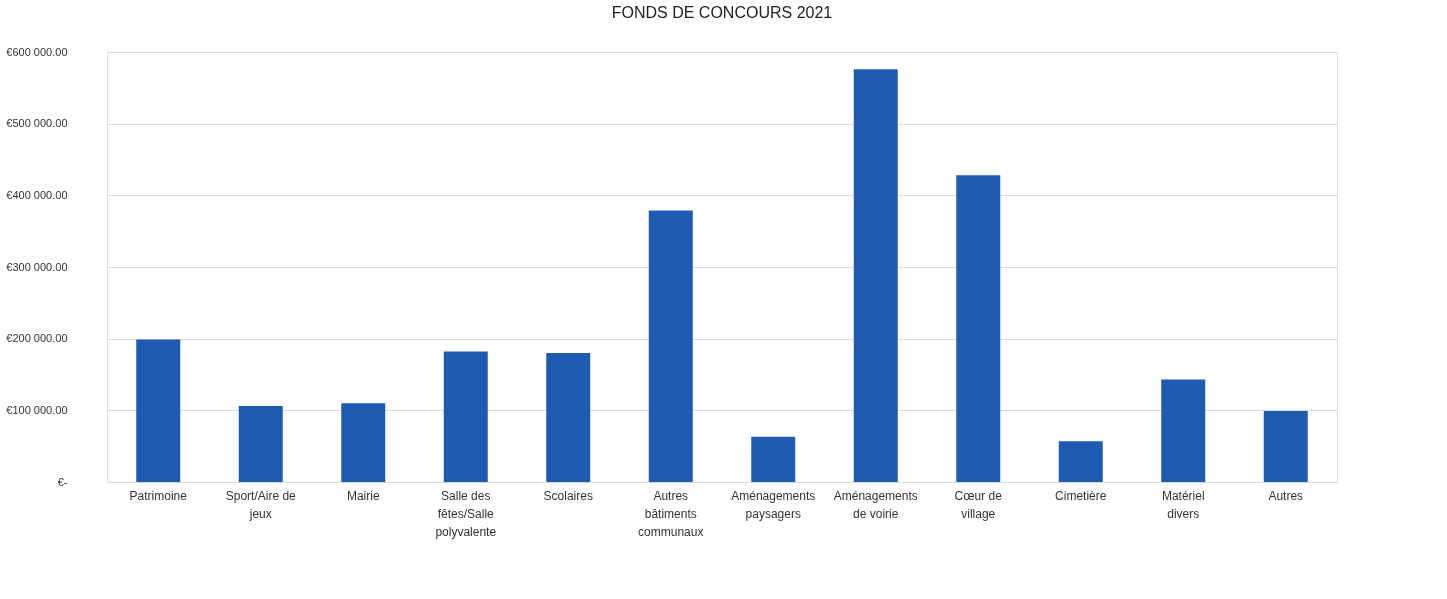 The image size is (1447, 599). What do you see at coordinates (875, 504) in the screenshot?
I see `x-tick-label: Aménagements de voirie` at bounding box center [875, 504].